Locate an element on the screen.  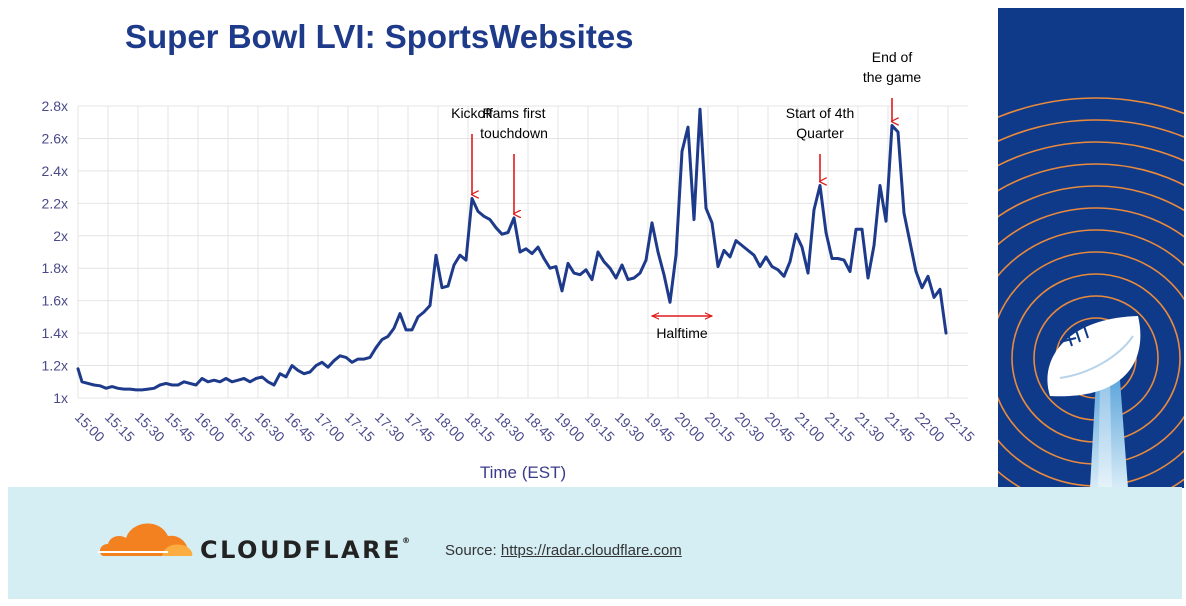
x-tick-label: 21:45 is located at coordinates (900, 427).